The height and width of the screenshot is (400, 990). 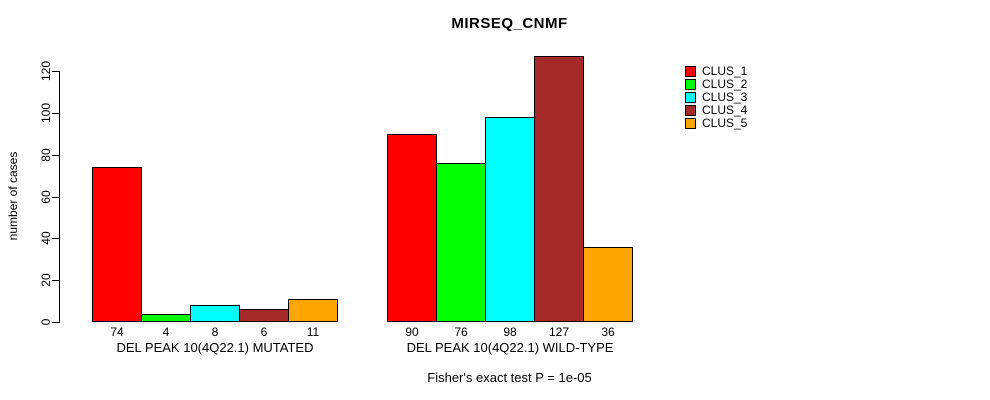 I want to click on legend-label-clus_5: CLUS_5, so click(x=725, y=122).